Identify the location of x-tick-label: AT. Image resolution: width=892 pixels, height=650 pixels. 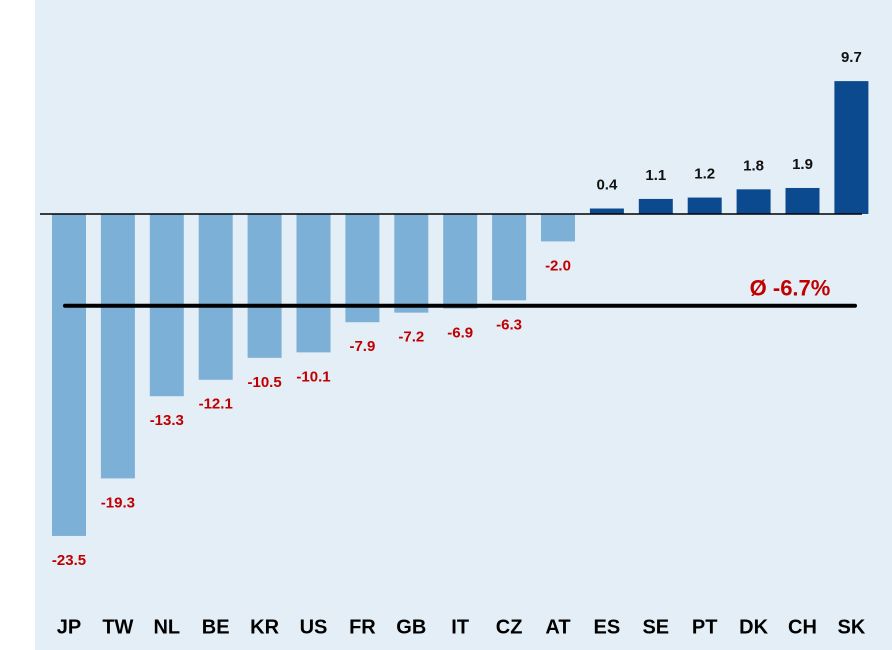
(557, 627).